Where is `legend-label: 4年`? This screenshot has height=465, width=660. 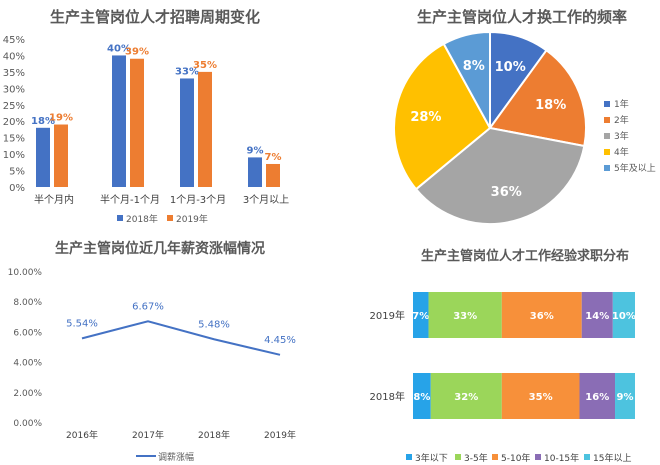 legend-label: 4年 is located at coordinates (621, 152).